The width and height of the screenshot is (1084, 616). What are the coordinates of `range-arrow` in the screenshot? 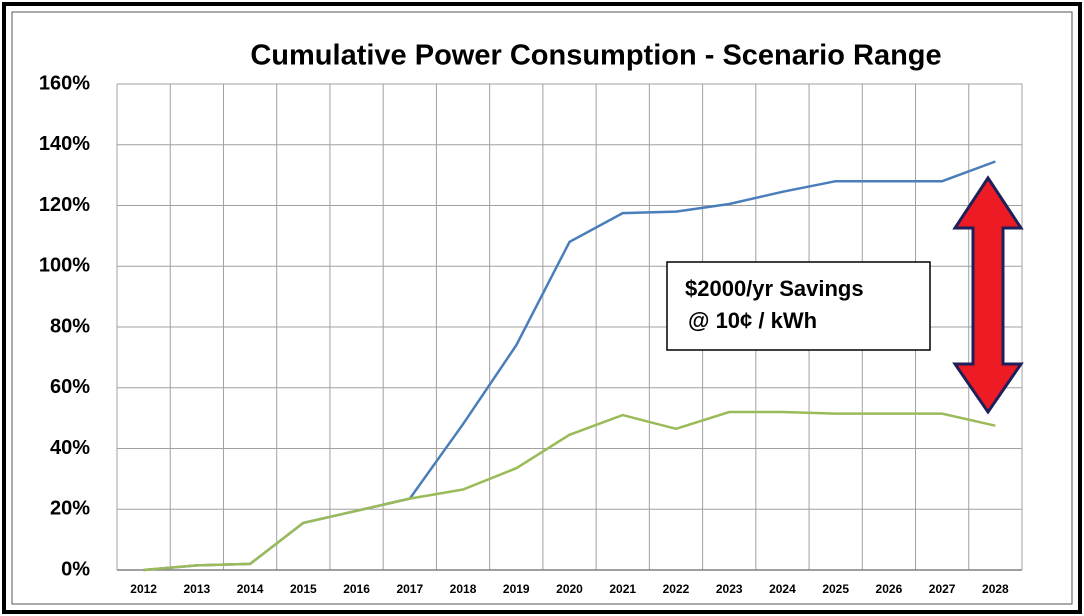 It's located at (988, 295).